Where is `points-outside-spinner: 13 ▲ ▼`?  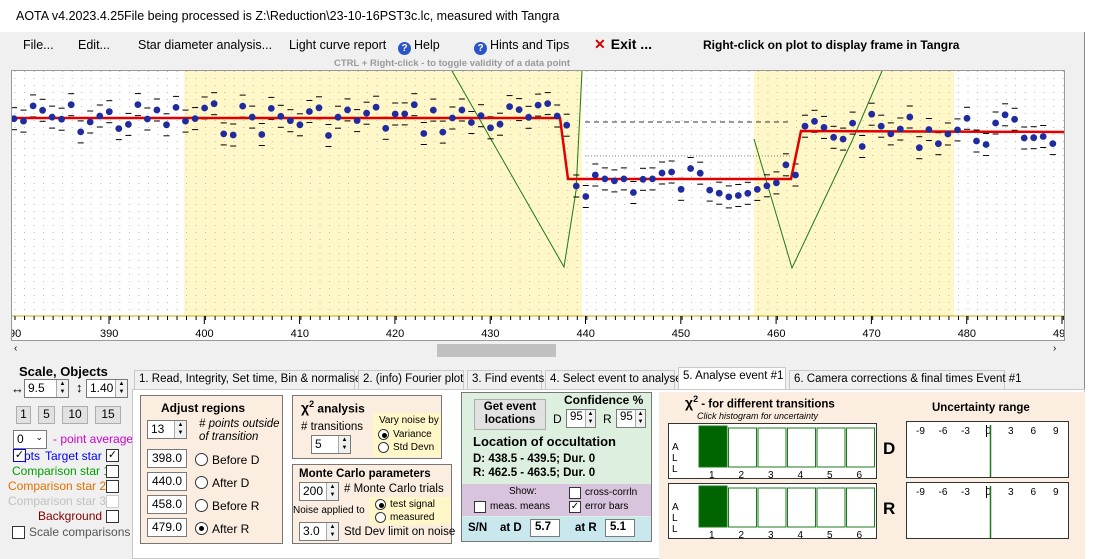 points-outside-spinner: 13 ▲ ▼ is located at coordinates (167, 429).